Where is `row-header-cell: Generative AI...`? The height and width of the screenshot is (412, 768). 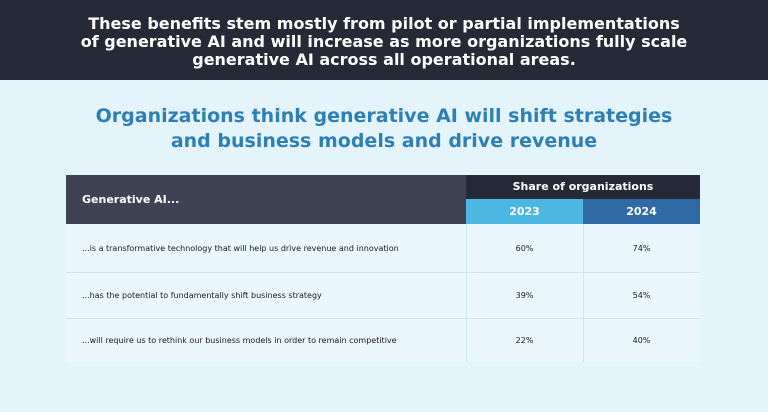
row-header-cell: Generative AI... is located at coordinates (266, 199).